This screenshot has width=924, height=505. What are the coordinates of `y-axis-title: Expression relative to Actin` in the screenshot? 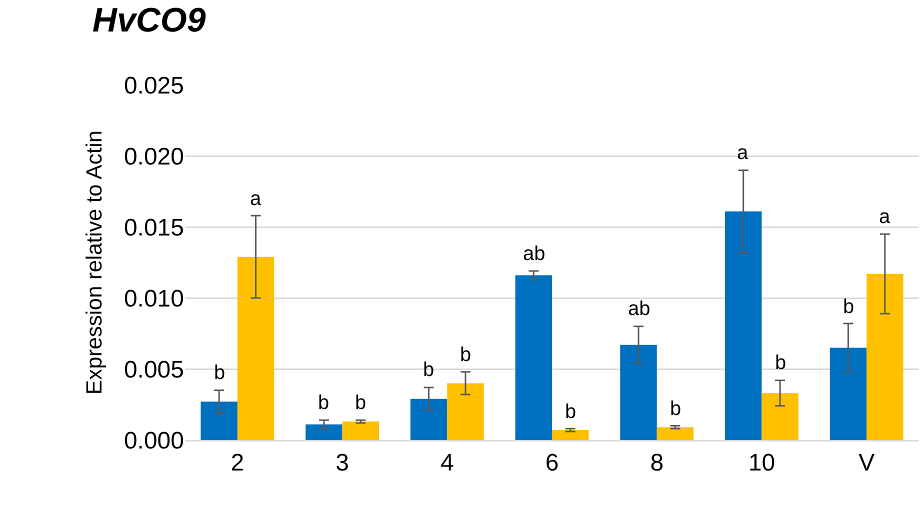 It's located at (94, 262).